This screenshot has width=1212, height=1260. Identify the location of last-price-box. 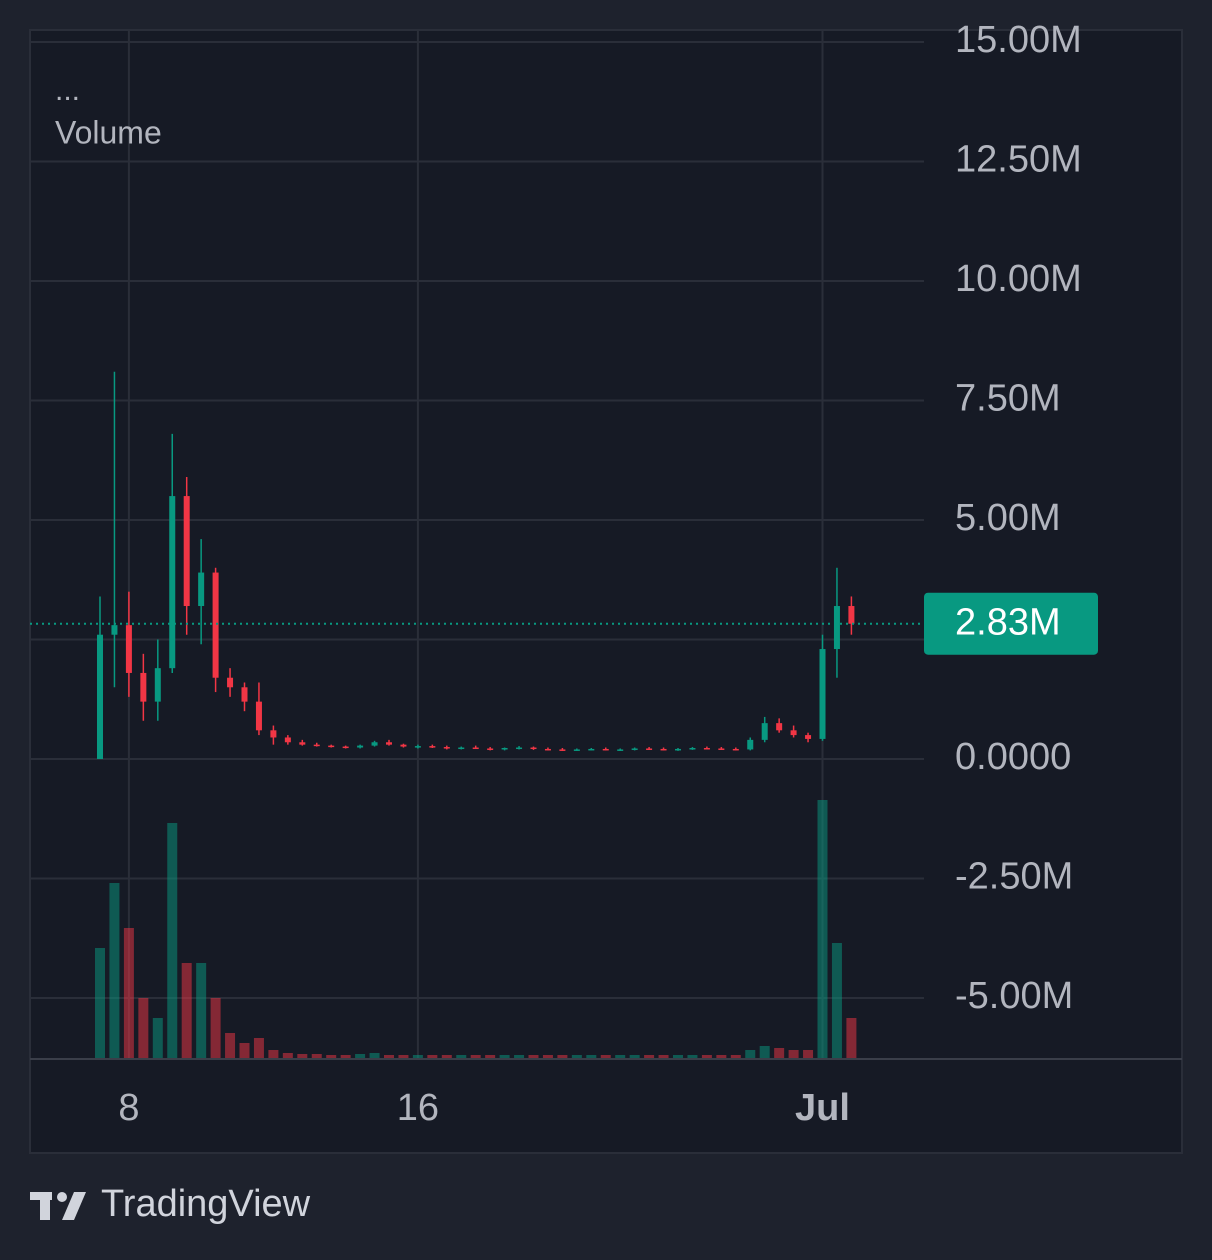
(1011, 623).